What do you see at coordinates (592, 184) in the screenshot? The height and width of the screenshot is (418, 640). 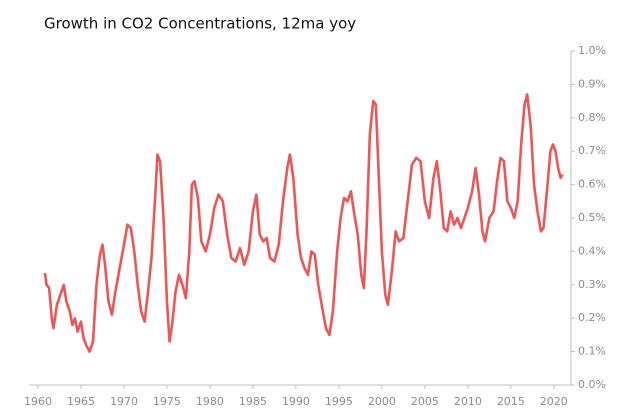 I see `y-tick-label: 0.6%` at bounding box center [592, 184].